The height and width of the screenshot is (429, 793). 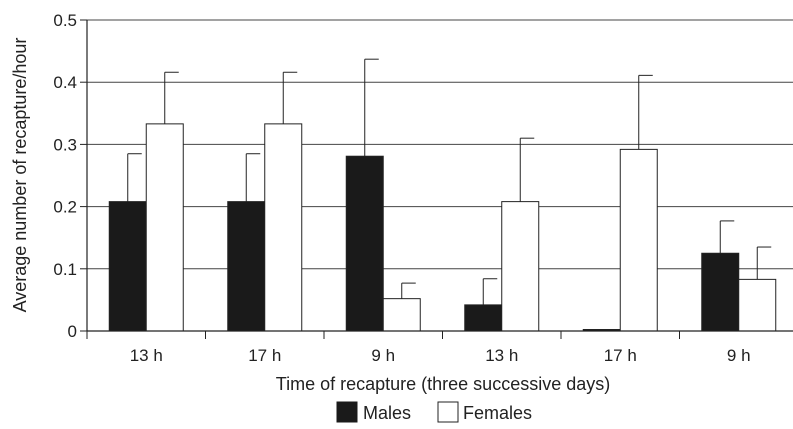 What do you see at coordinates (20, 175) in the screenshot?
I see `y-axis-title: Average number of recapture/hour` at bounding box center [20, 175].